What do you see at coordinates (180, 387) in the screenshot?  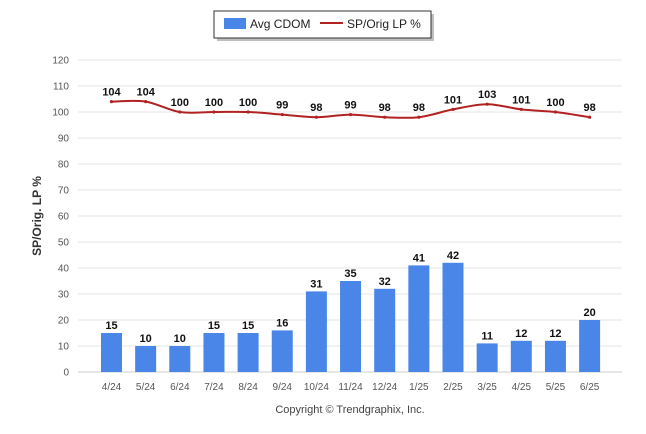 I see `x-tick-label: 6/24` at bounding box center [180, 387].